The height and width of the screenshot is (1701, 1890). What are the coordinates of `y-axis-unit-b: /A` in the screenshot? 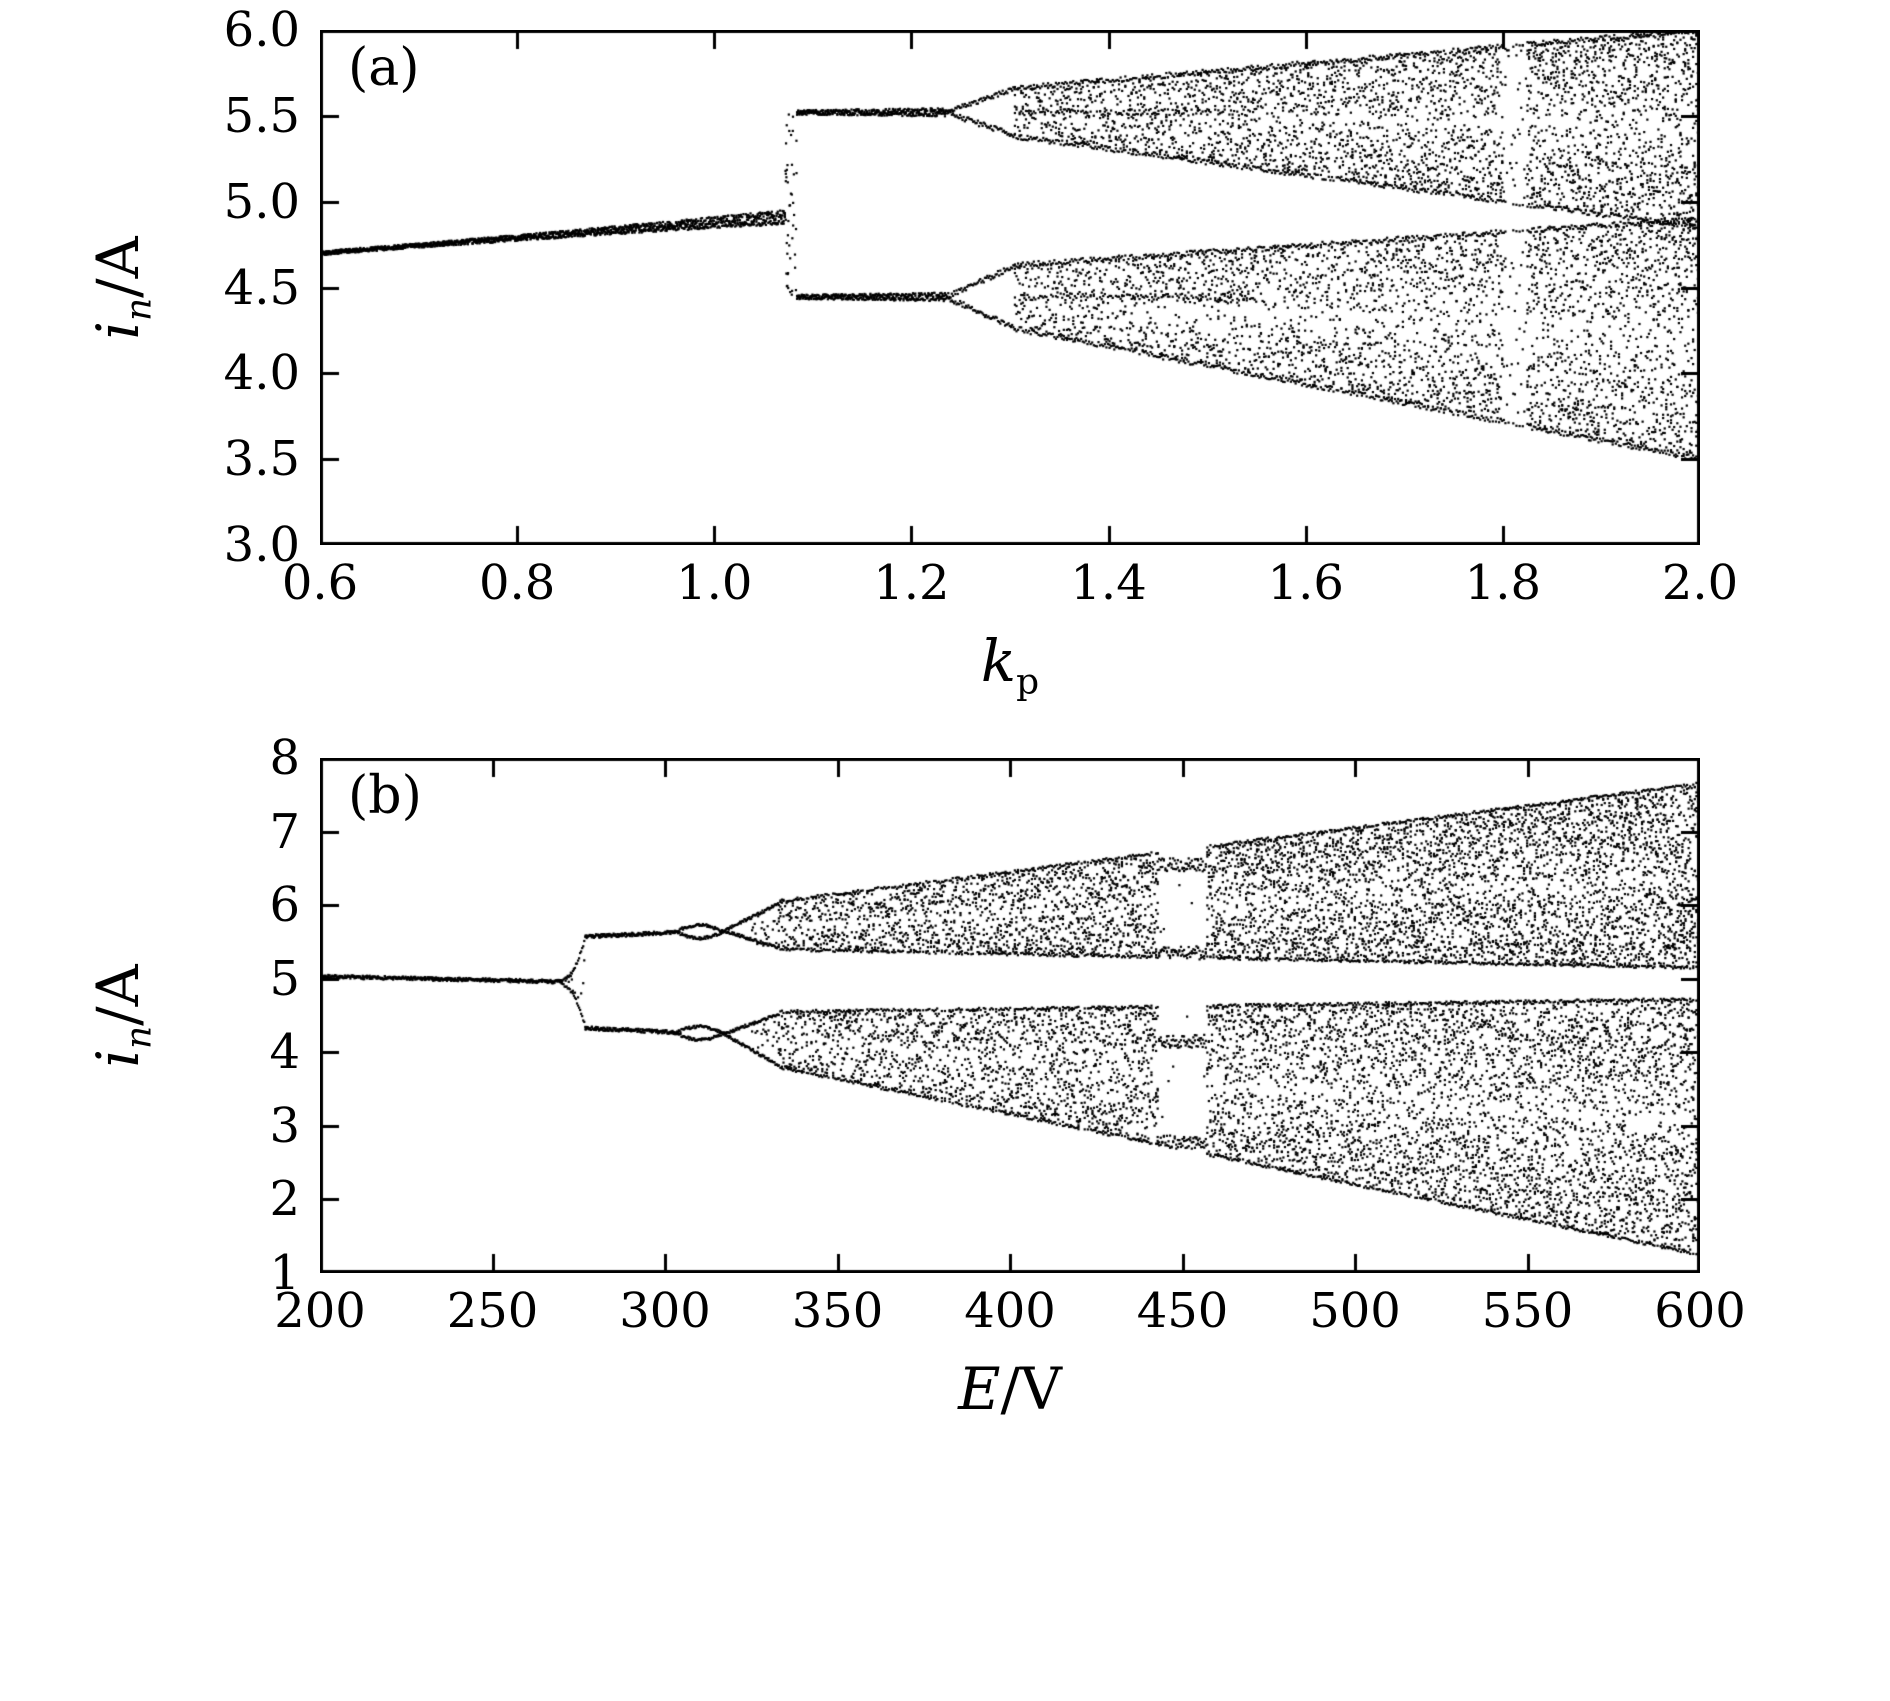 It's located at (118, 995).